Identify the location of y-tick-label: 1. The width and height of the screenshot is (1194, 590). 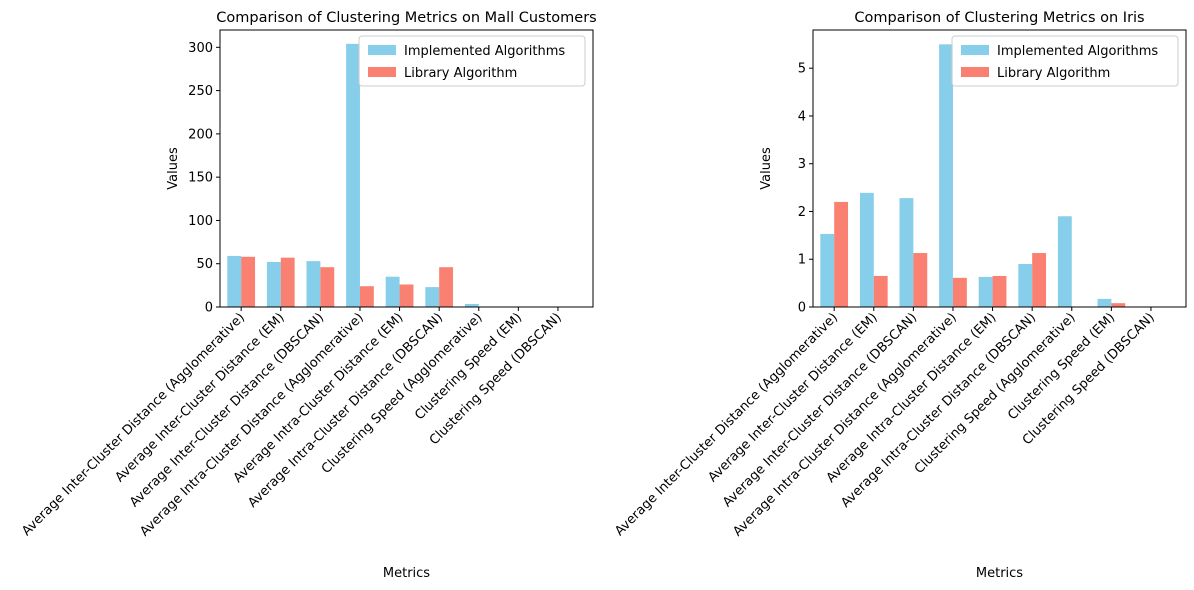
(802, 260).